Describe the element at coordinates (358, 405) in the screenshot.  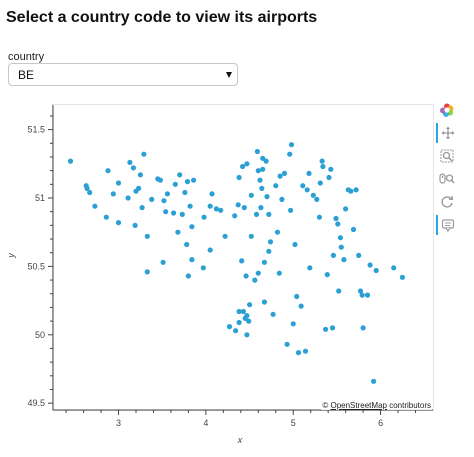
I see `openstreetmap-link: OpenStreetMap` at that location.